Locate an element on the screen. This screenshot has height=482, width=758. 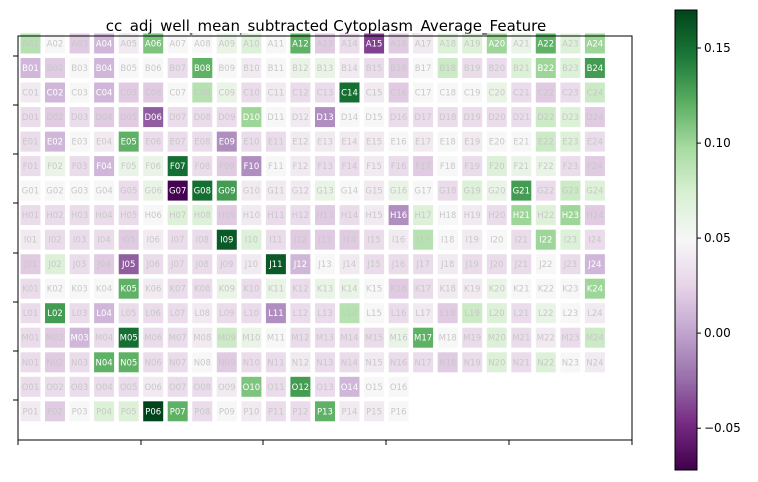
heatmap-cell-label: L09 is located at coordinates (227, 314).